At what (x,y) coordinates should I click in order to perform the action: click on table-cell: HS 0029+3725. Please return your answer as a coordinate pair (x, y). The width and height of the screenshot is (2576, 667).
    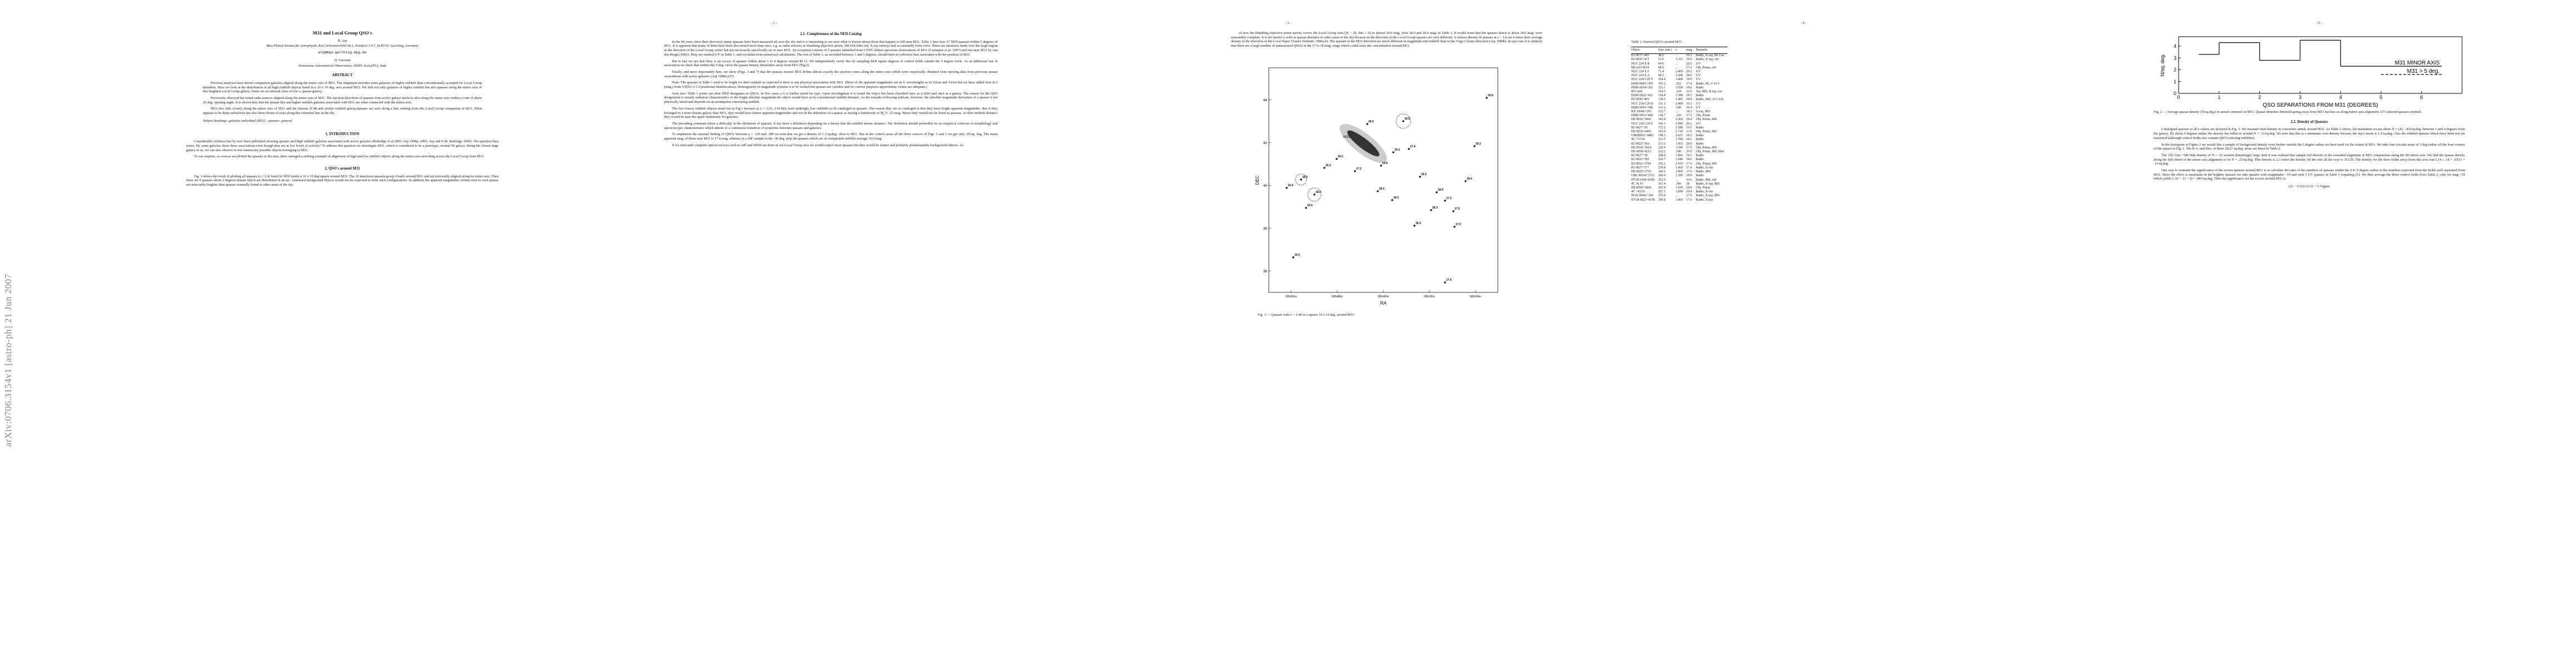
    Looking at the image, I should click on (1641, 172).